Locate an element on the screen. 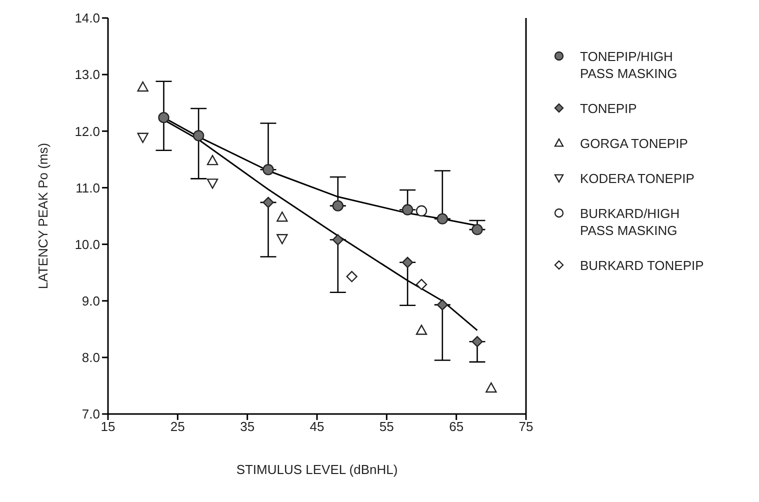 Image resolution: width=759 pixels, height=502 pixels. legend-label: BURKARD TONEPIP is located at coordinates (642, 265).